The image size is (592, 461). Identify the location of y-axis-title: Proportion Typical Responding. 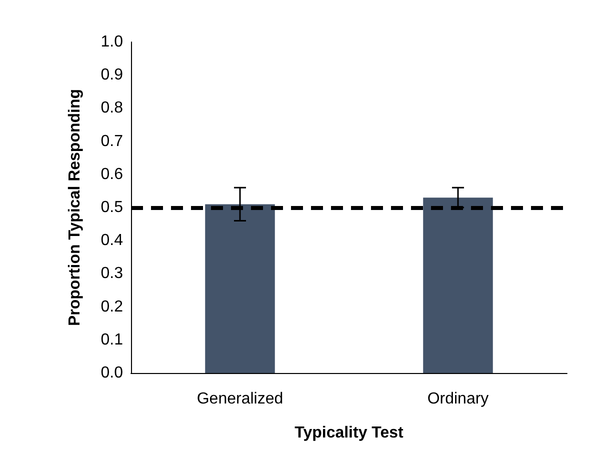
(75, 207).